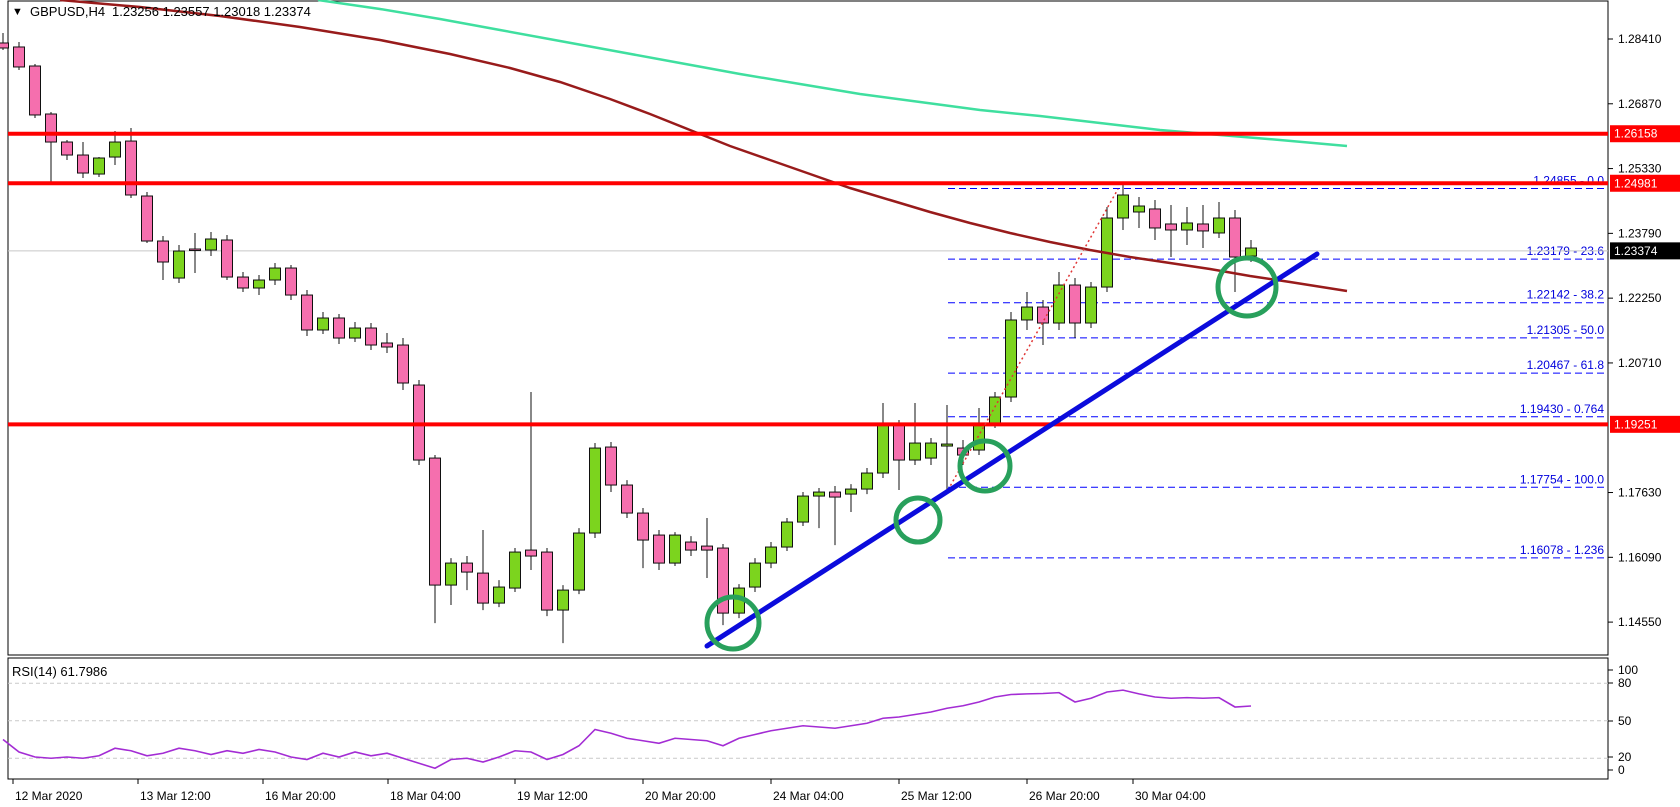  What do you see at coordinates (832, 74) in the screenshot?
I see `ma-fast-teal` at bounding box center [832, 74].